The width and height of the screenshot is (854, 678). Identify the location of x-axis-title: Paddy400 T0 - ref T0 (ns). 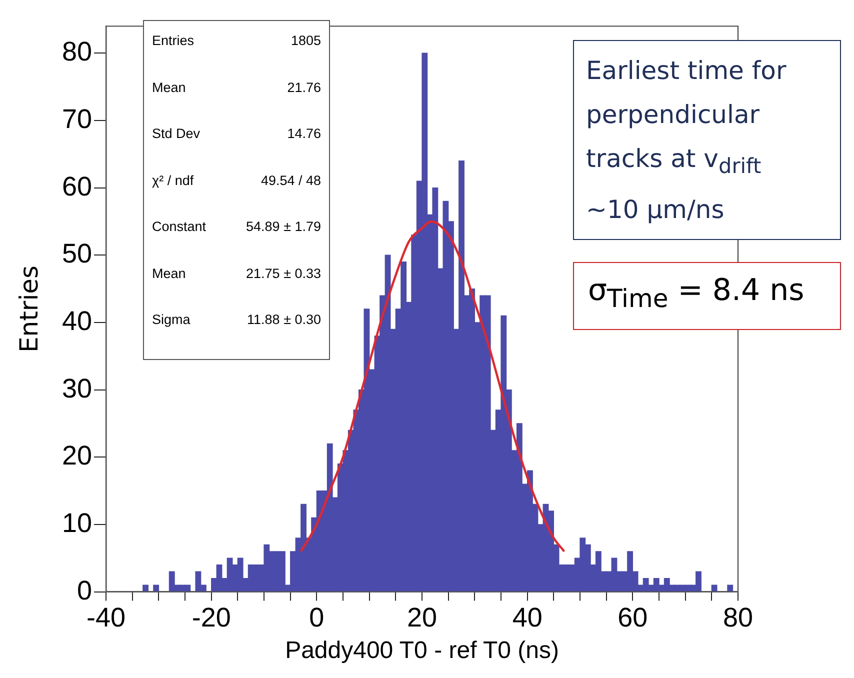
(422, 650).